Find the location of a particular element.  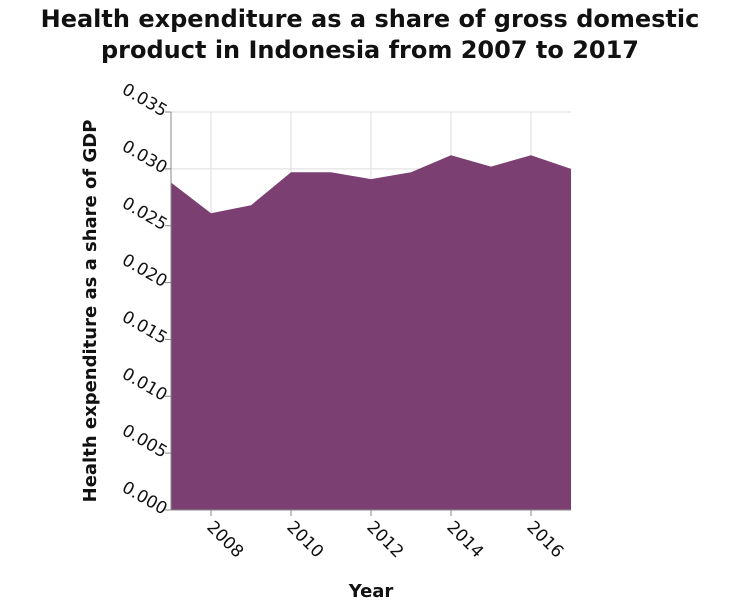

chart-title-line-2: product in Indonesia from 2007 to 2017 is located at coordinates (370, 50).